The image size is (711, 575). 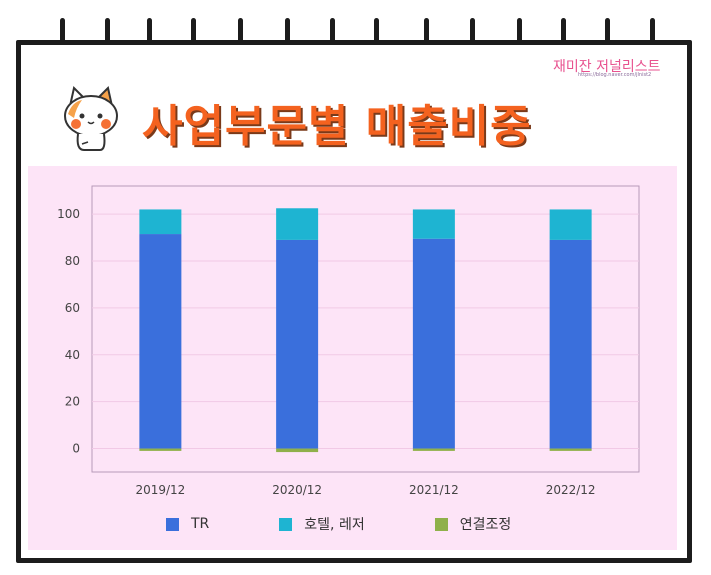 What do you see at coordinates (297, 490) in the screenshot?
I see `x-tick-label: 2020/12` at bounding box center [297, 490].